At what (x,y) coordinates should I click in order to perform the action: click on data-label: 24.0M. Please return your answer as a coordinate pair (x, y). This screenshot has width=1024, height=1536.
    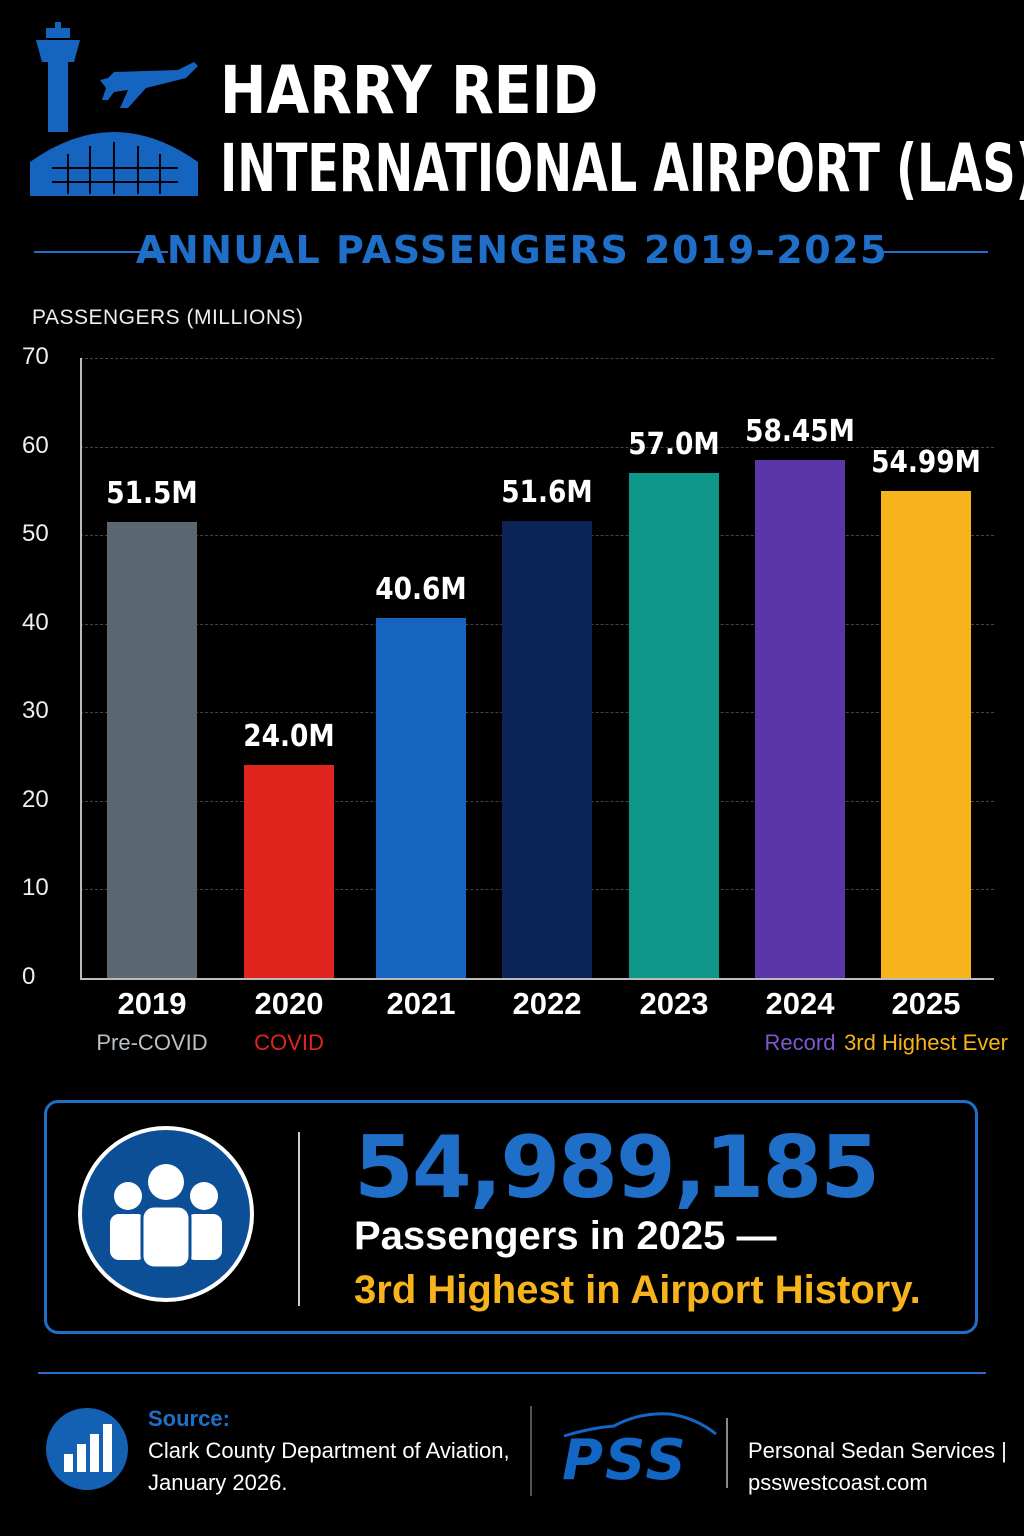
    Looking at the image, I should click on (289, 737).